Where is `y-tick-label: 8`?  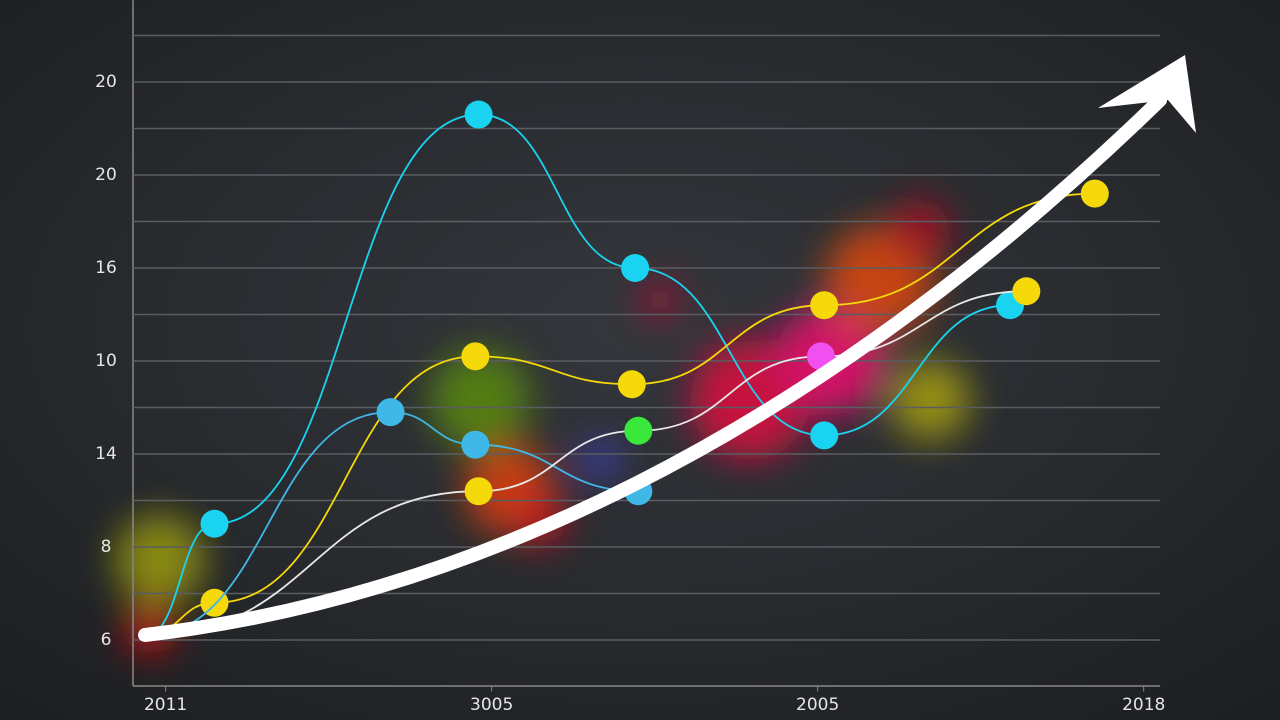
y-tick-label: 8 is located at coordinates (106, 547).